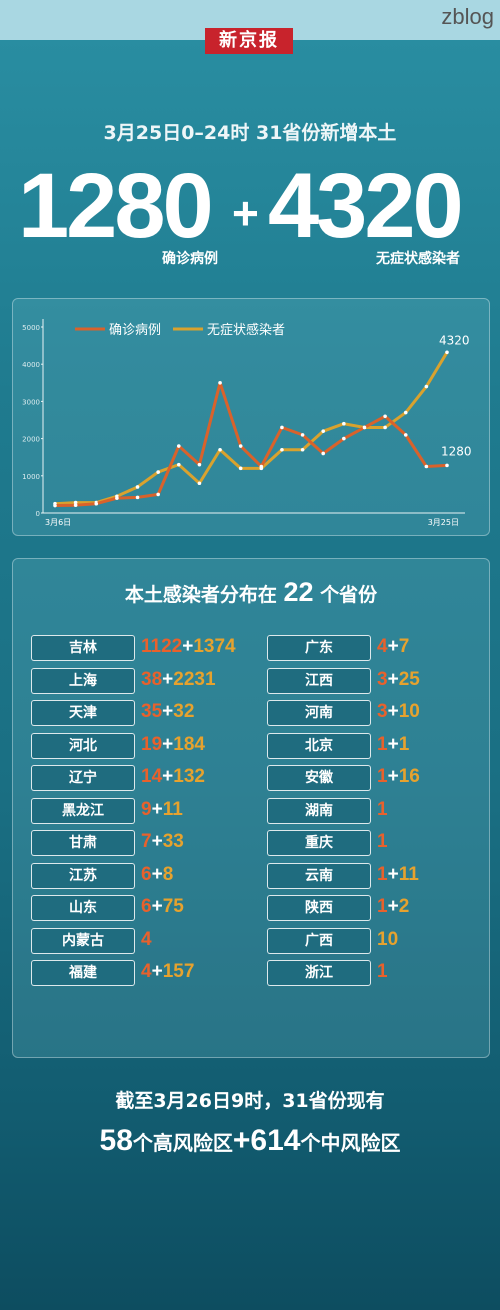  What do you see at coordinates (249, 41) in the screenshot?
I see `logo: 新京报` at bounding box center [249, 41].